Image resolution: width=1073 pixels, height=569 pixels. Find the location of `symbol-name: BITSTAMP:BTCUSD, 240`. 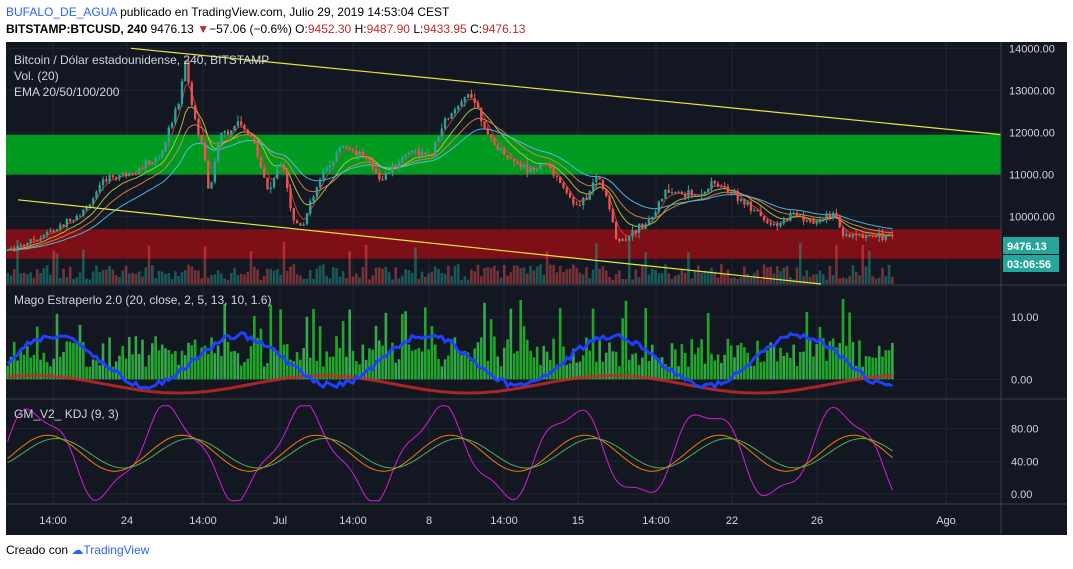

symbol-name: BITSTAMP:BTCUSD, 240 is located at coordinates (77, 29).